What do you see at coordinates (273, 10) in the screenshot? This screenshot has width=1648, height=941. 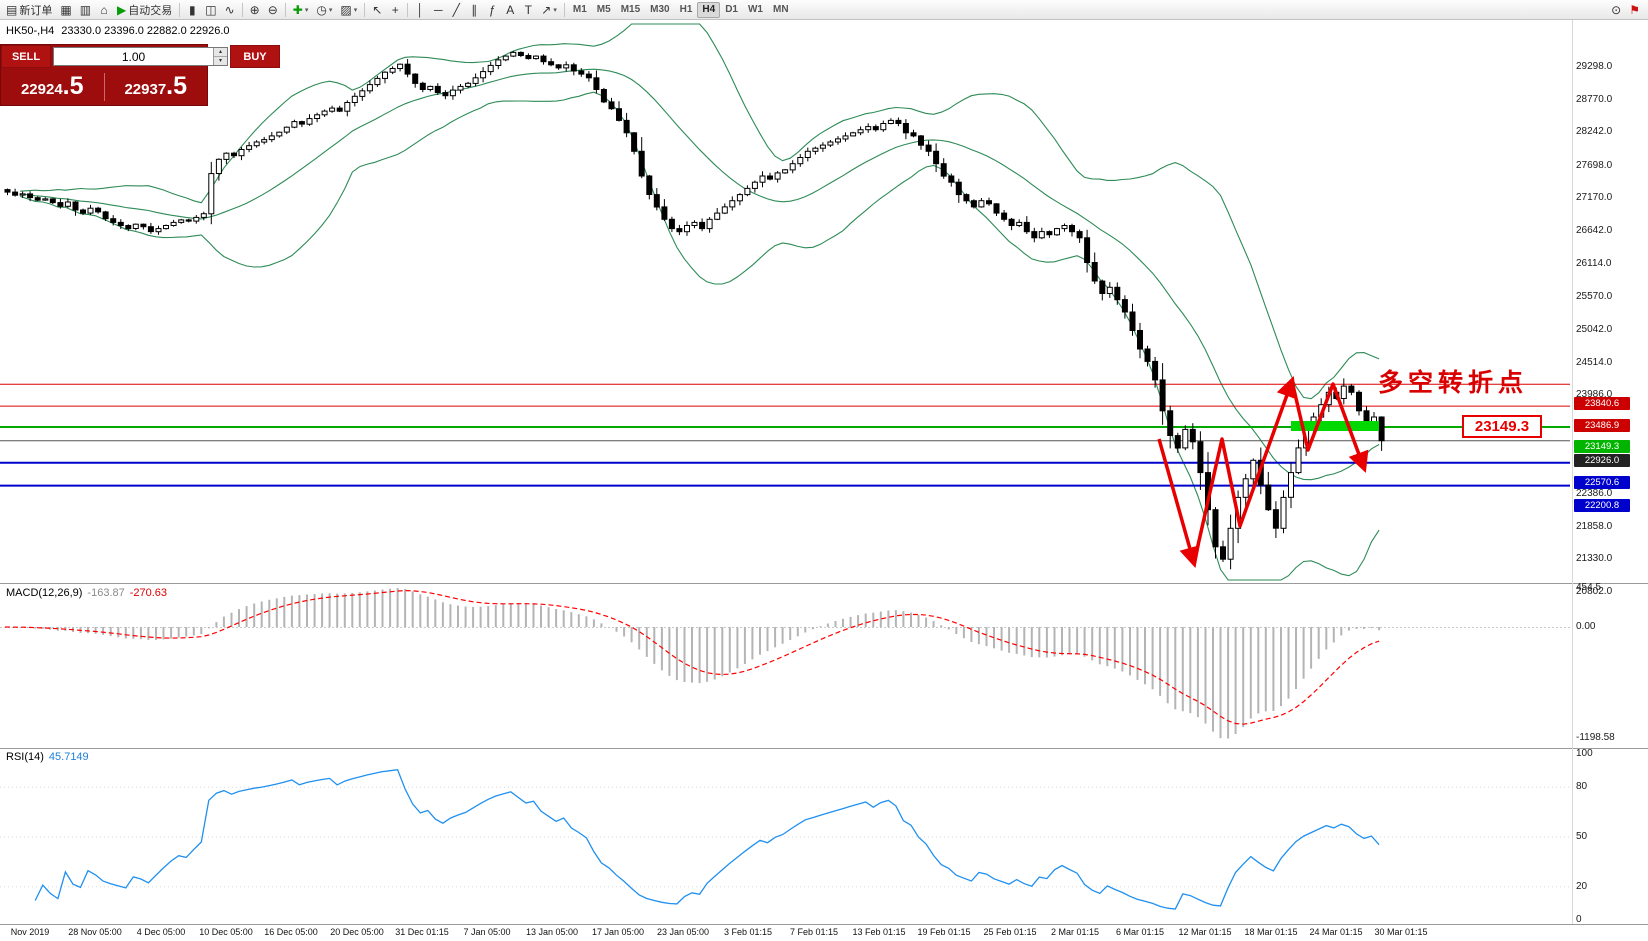 I see `zoom-out-button: ⊖` at bounding box center [273, 10].